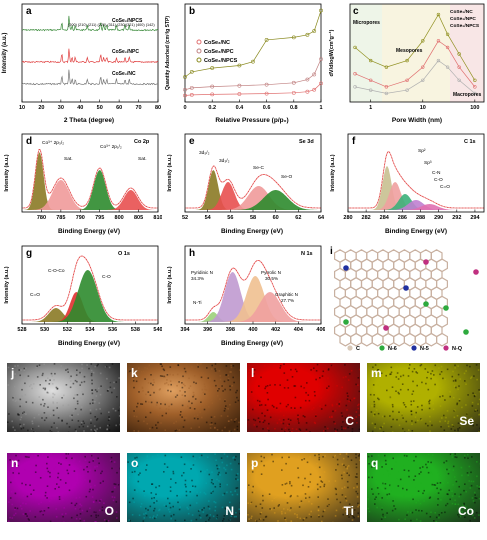  I want to click on panel-label-f: f, so click(354, 141).